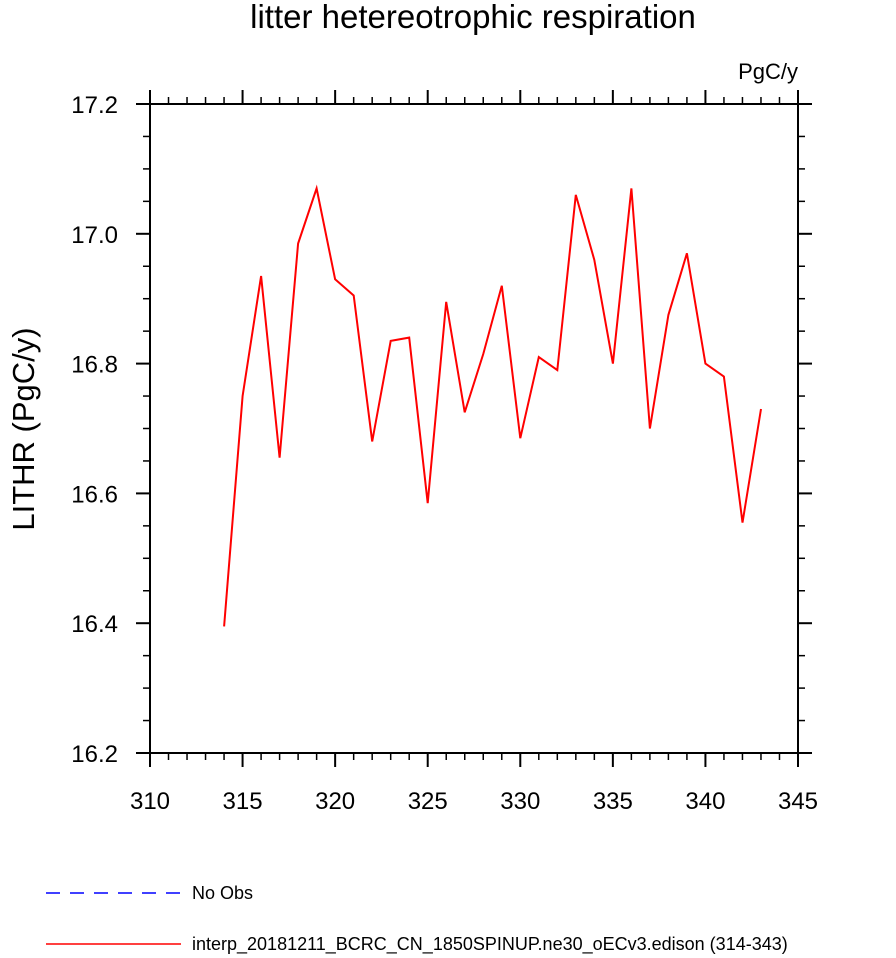  I want to click on x-tick-label: 330, so click(520, 801).